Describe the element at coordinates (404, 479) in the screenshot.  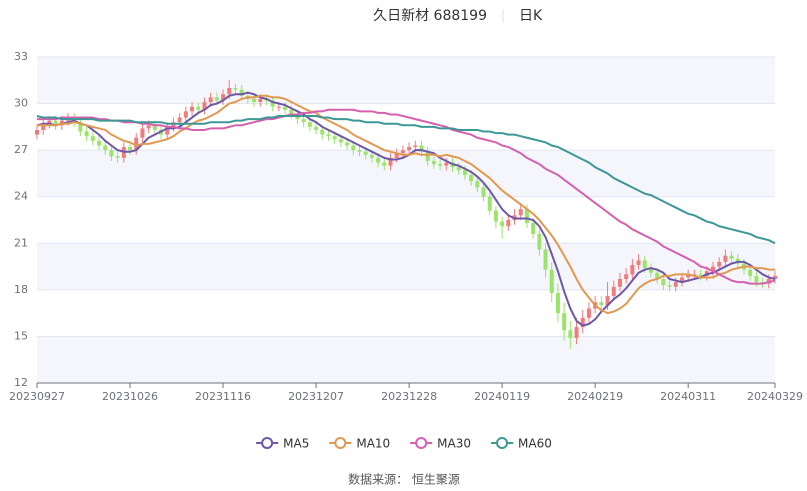
I see `source-note: 数据来源： 恒生聚源` at that location.